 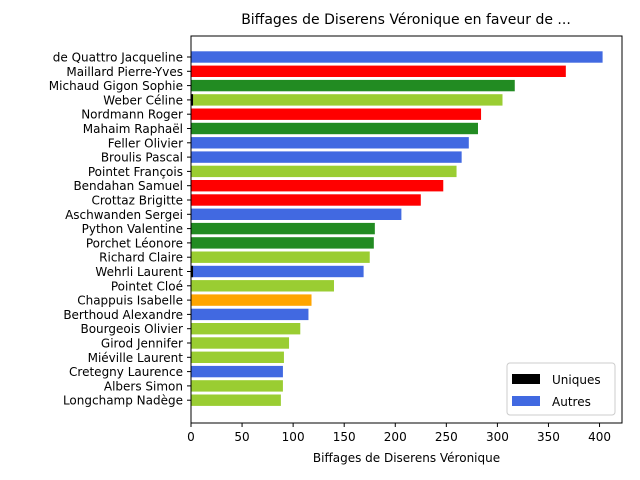 What do you see at coordinates (241, 437) in the screenshot?
I see `x-tick-label: 50` at bounding box center [241, 437].